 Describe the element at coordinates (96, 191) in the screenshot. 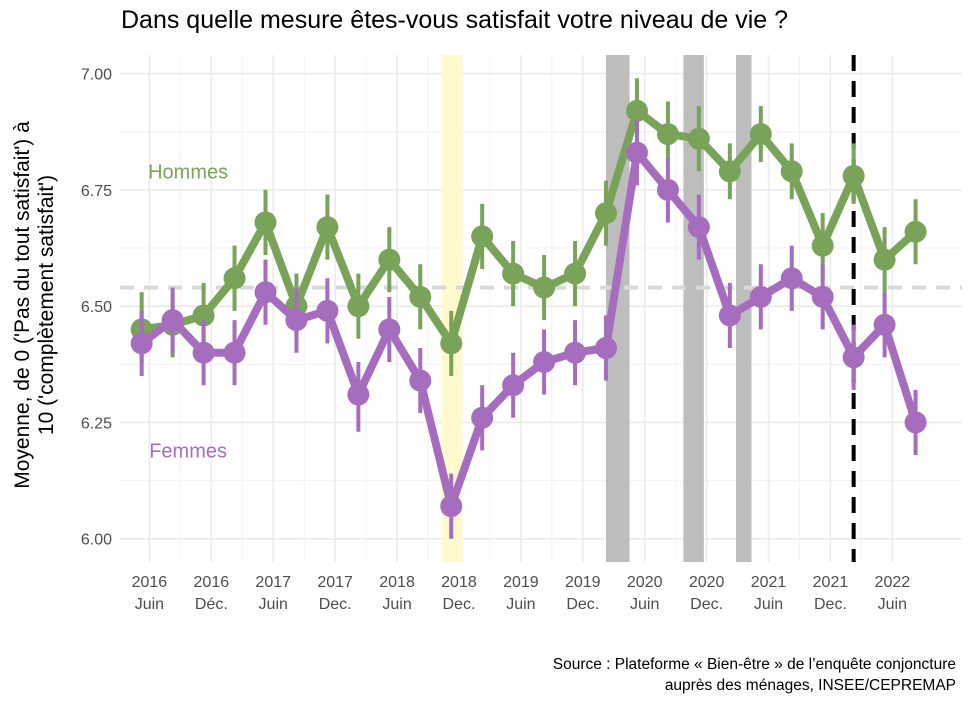

I see `y-tick-label: 6.75` at that location.